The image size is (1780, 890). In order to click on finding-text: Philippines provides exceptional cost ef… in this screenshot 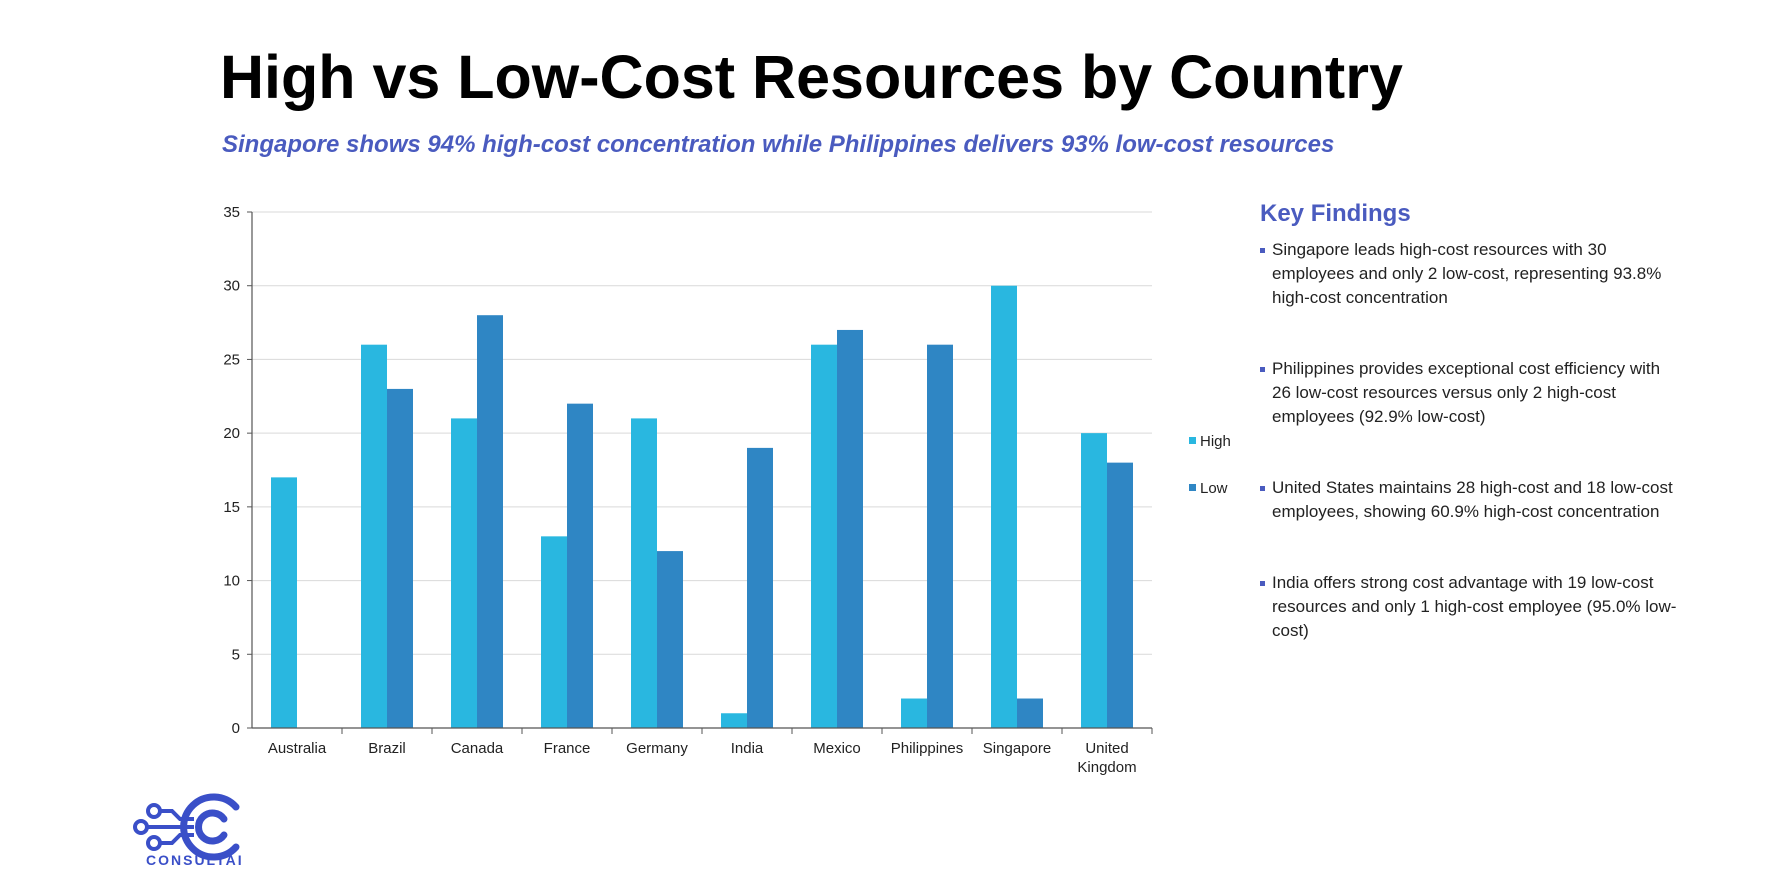, I will do `click(1466, 392)`.